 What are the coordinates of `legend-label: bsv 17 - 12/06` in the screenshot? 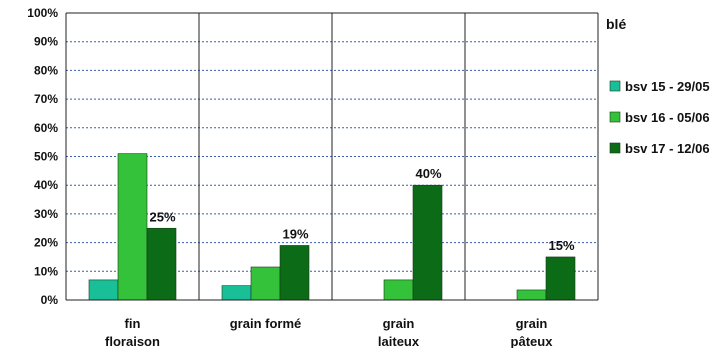 It's located at (667, 148).